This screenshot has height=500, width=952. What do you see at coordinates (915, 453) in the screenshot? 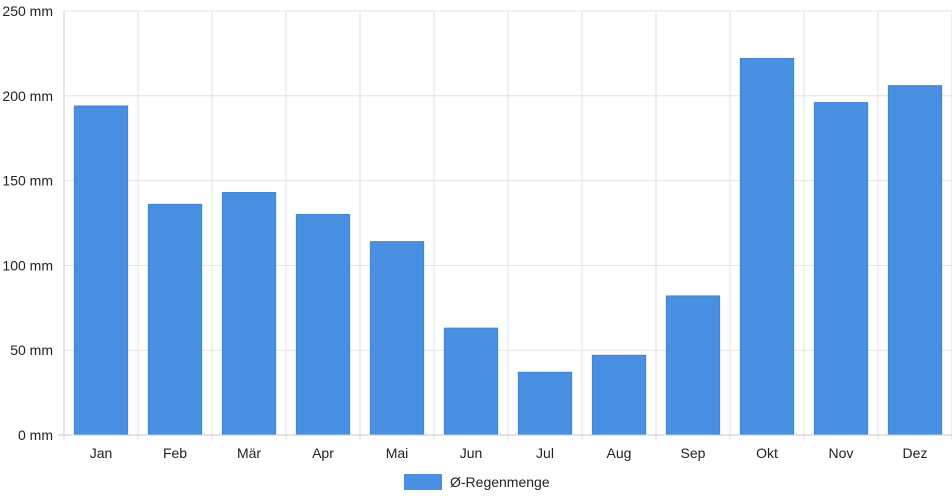
I see `x-tick-label: Dez` at bounding box center [915, 453].